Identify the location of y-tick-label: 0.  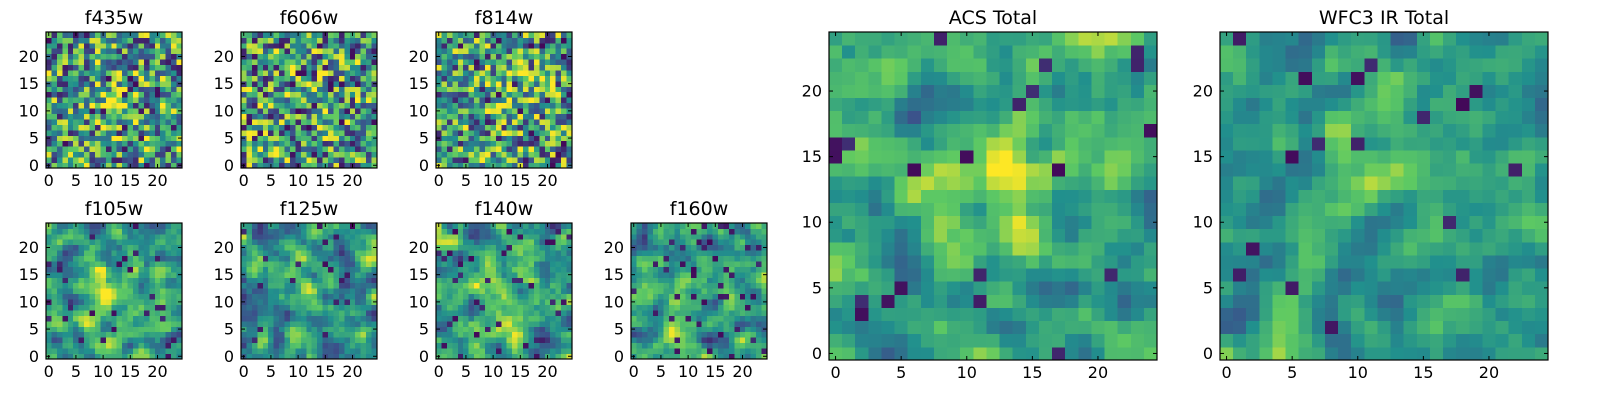
(34, 165).